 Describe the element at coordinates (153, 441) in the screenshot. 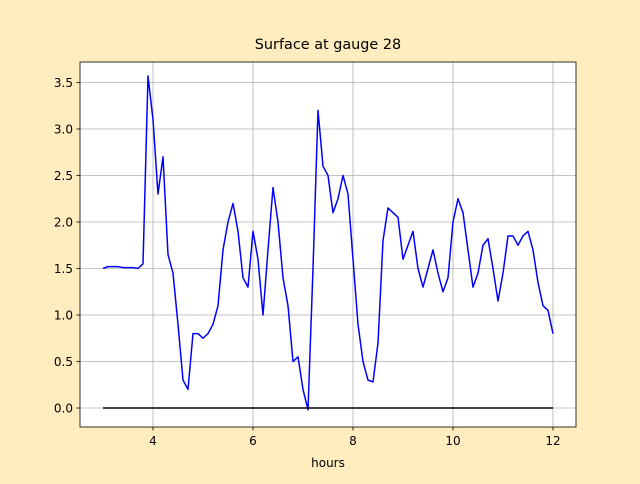

I see `x-tick-label: 4` at that location.